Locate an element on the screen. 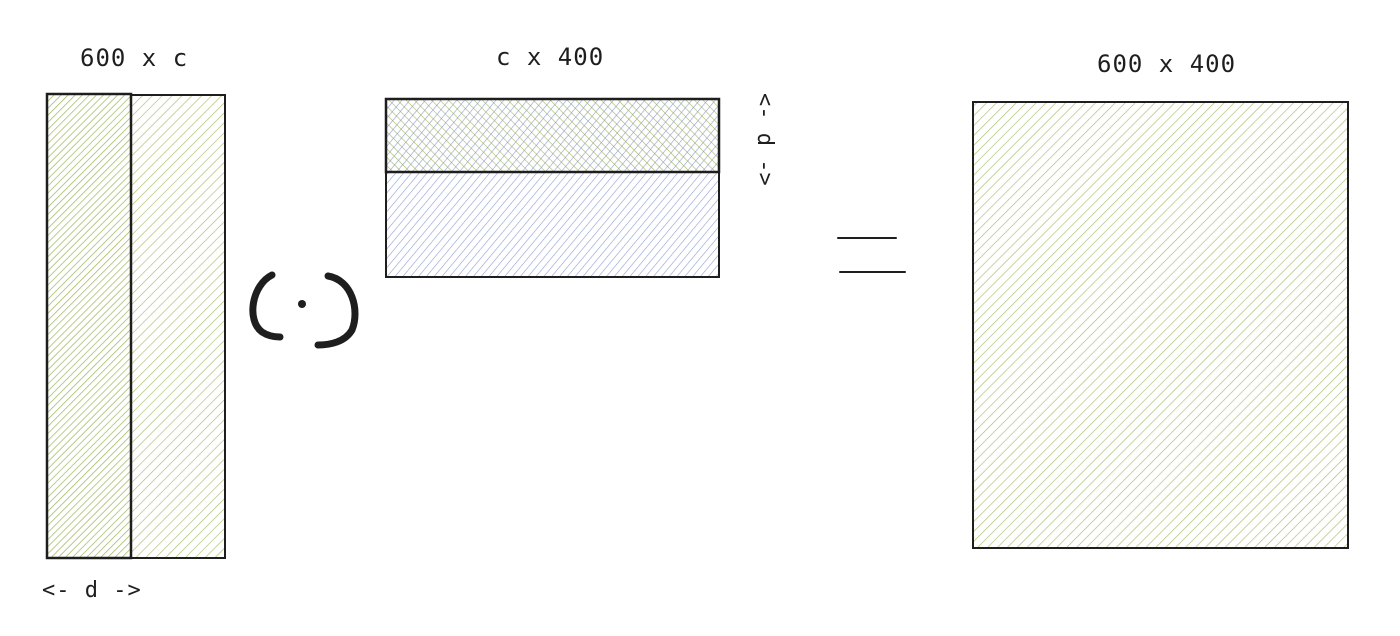 Image resolution: width=1400 pixels, height=636 pixels. matrix-b-d-label: <- d -> is located at coordinates (764, 139).